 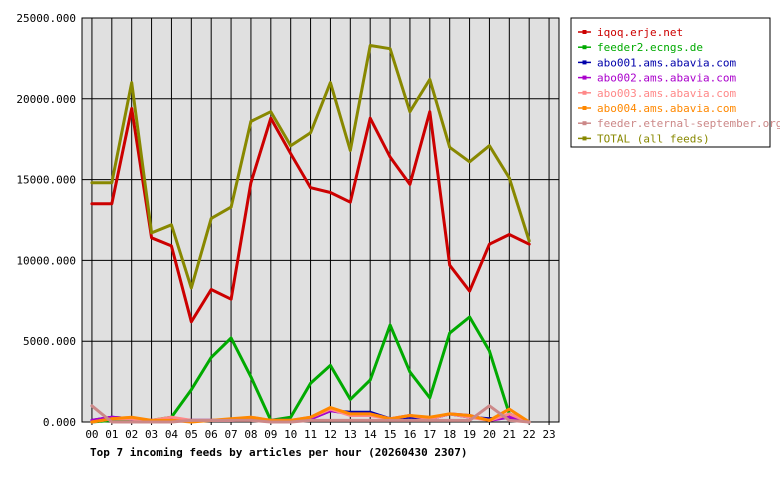 I want to click on x-tick-label: 13, so click(x=350, y=434).